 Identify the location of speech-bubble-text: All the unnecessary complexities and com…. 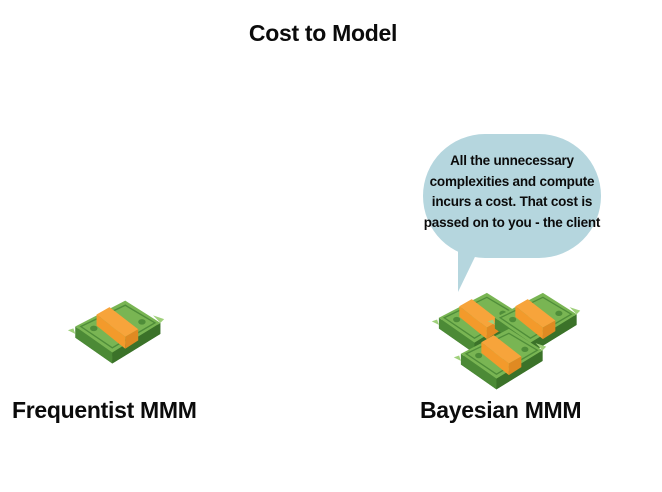
(512, 191).